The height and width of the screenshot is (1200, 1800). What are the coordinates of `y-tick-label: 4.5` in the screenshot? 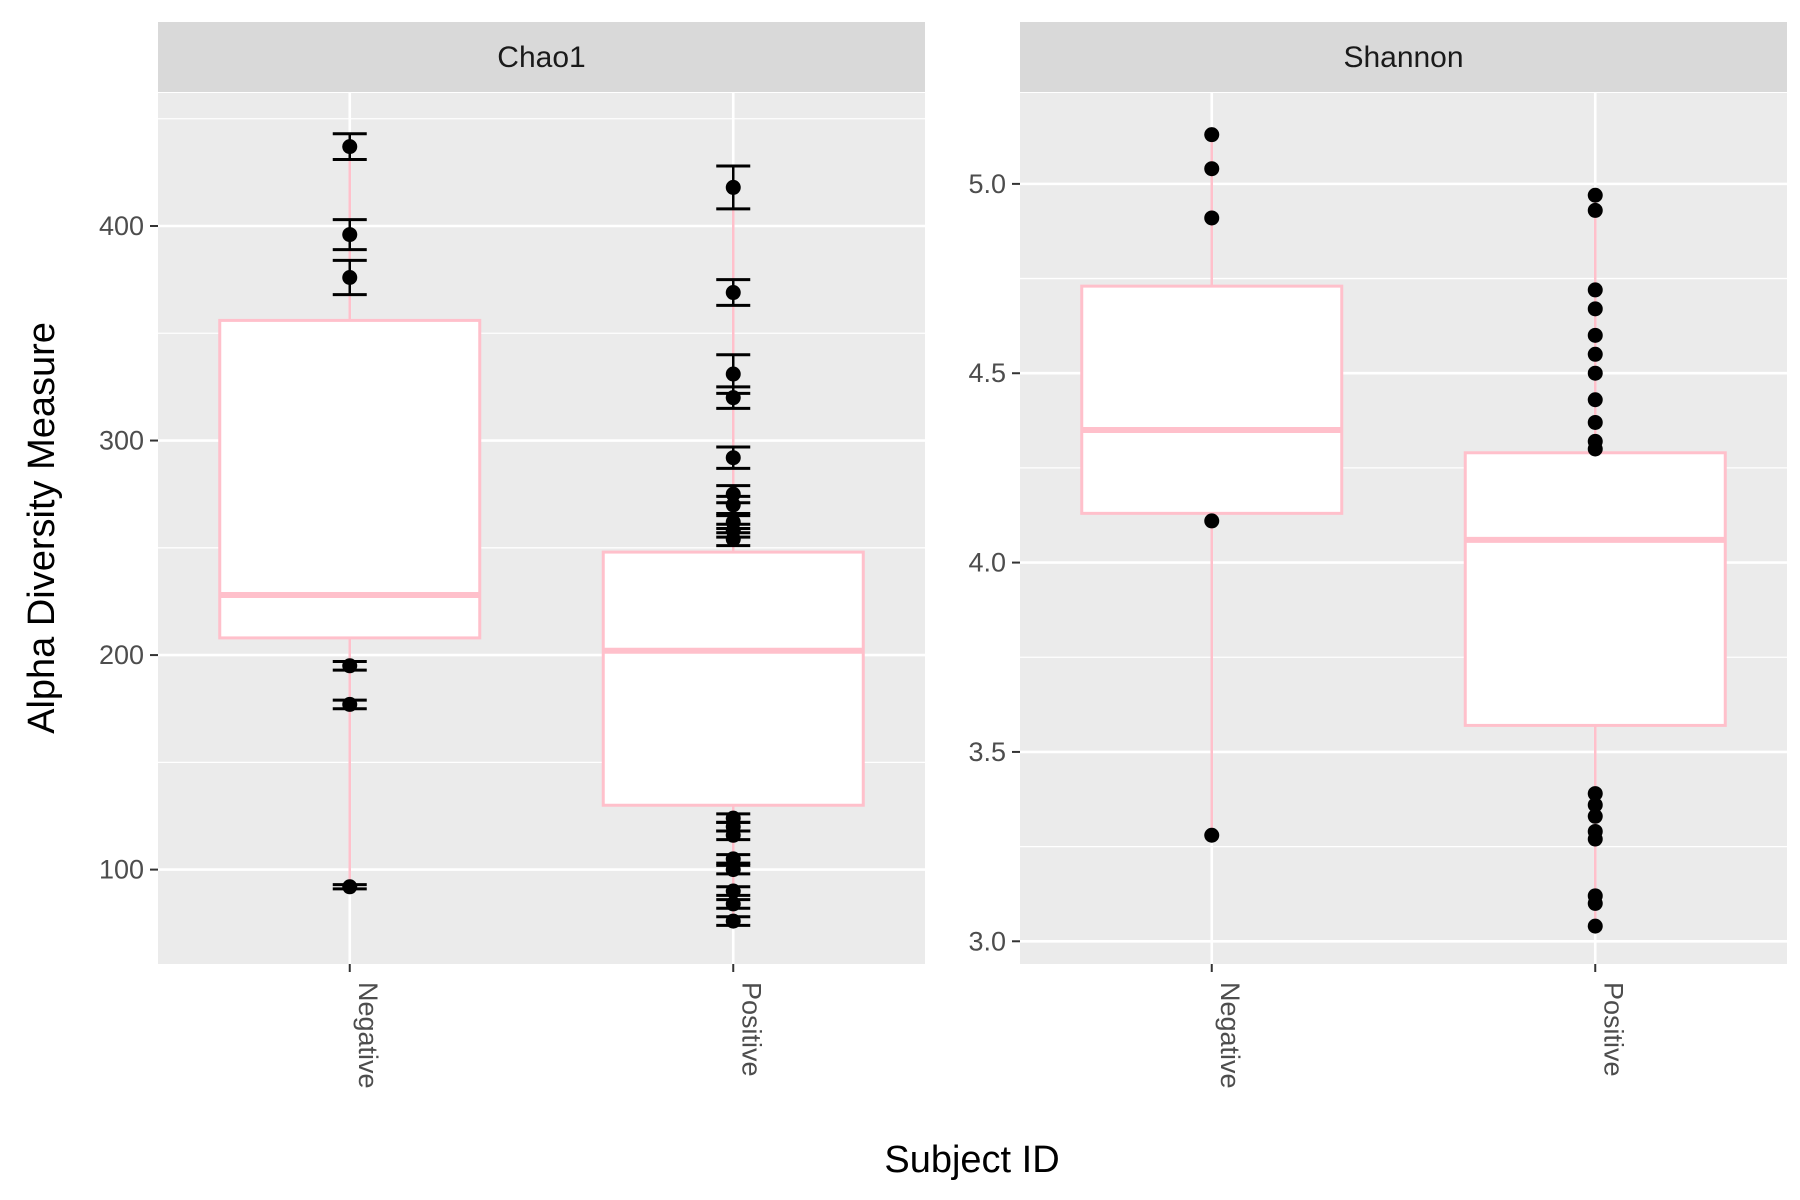 It's located at (987, 373).